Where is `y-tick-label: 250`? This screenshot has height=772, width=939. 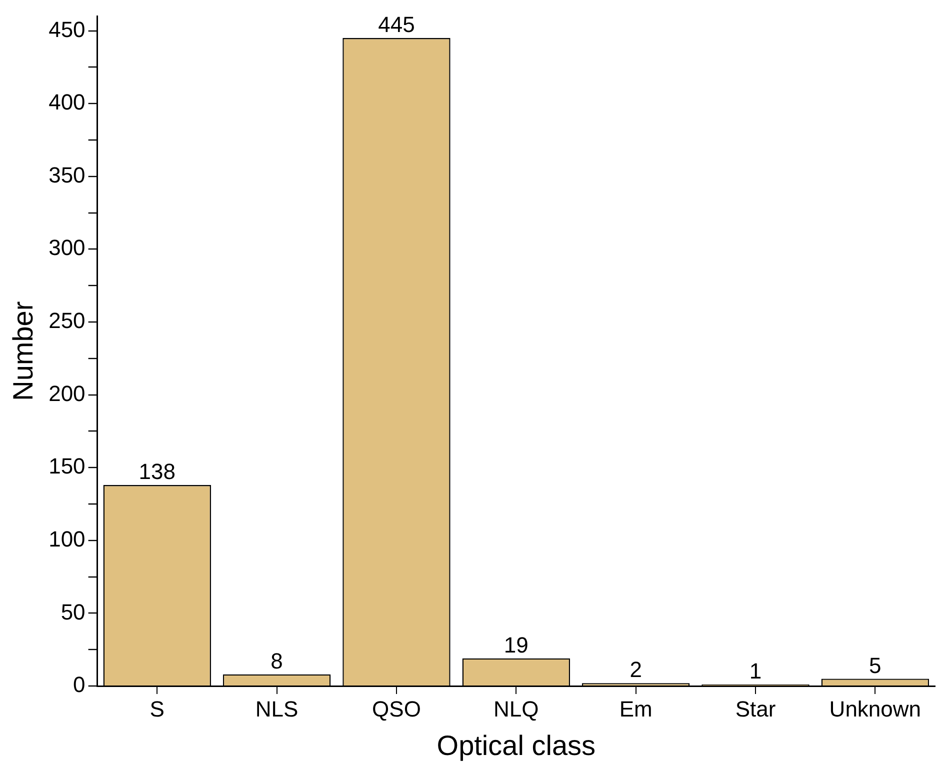
y-tick-label: 250 is located at coordinates (67, 321).